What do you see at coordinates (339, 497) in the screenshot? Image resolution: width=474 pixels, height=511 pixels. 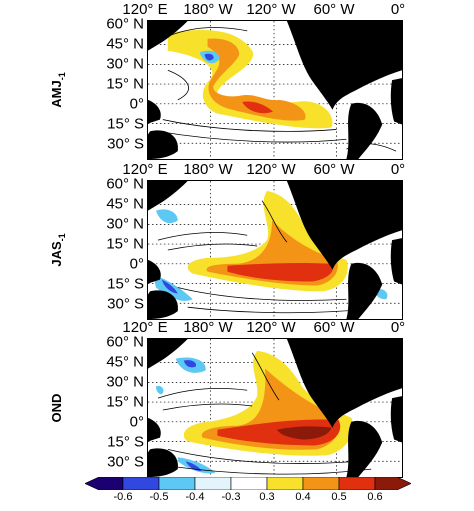 I see `colorbar-tick: 0.5` at bounding box center [339, 497].